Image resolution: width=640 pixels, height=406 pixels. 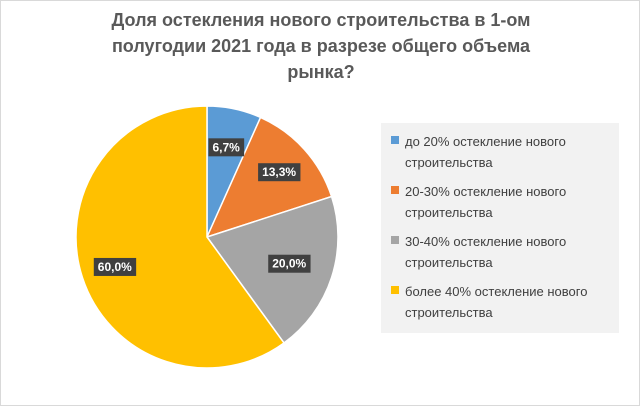 I want to click on legend-label: до 20% остекление нового строительства, so click(x=478, y=152).